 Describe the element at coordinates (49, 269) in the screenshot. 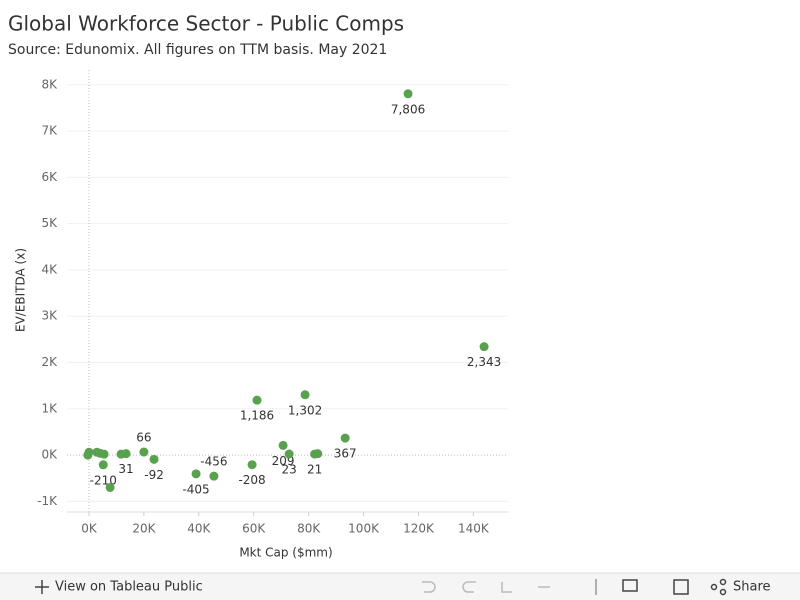

I see `y-tick-label: 4K` at that location.